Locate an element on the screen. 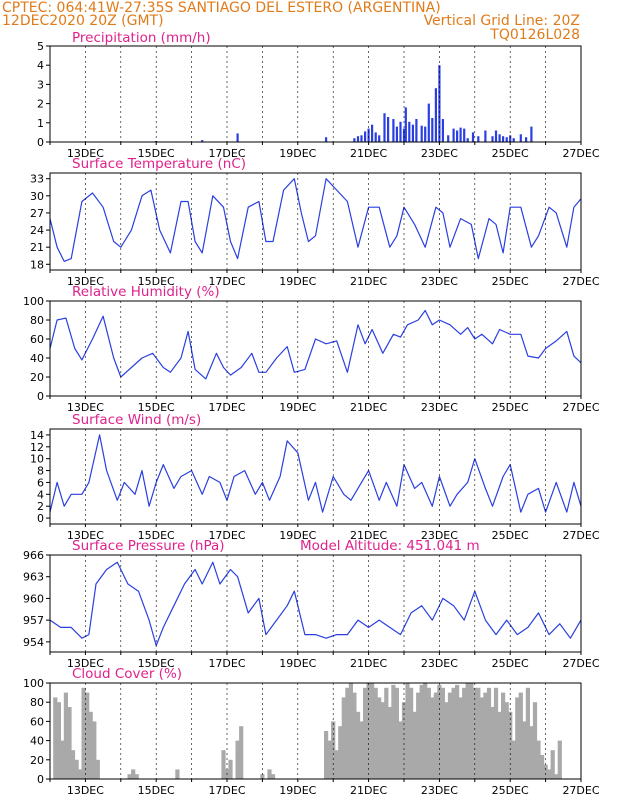 The height and width of the screenshot is (800, 618). xtick-label-1-0: 13DEC is located at coordinates (85, 281).